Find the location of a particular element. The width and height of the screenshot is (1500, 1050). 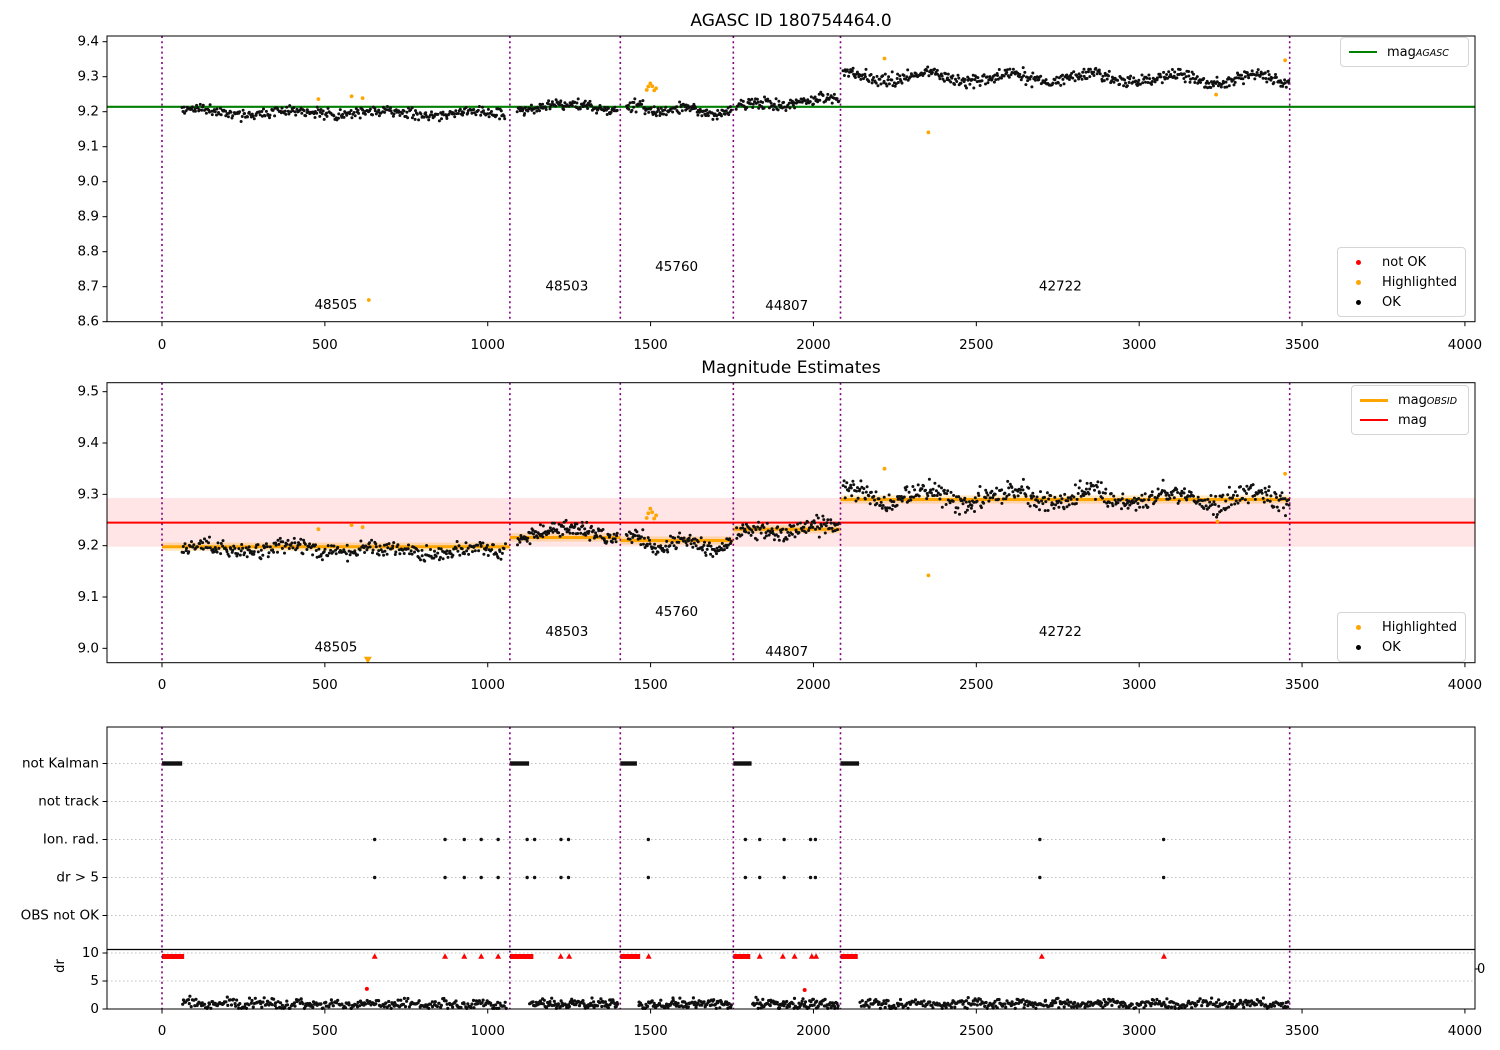

legend-mag-agasc: magAGASC is located at coordinates (1404, 52).